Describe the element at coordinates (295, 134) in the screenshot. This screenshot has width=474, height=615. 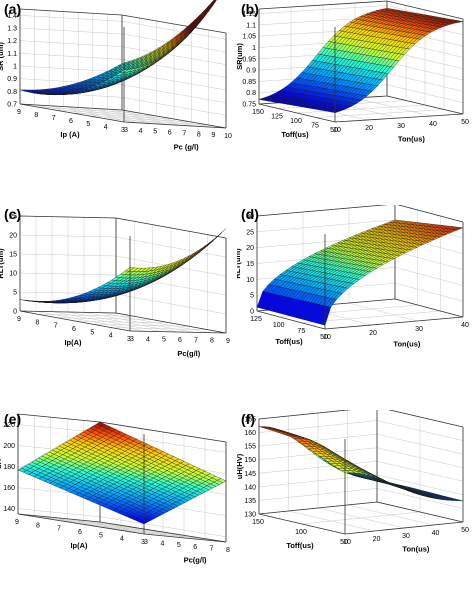
I see `x-axis-label: Toff(us)` at that location.